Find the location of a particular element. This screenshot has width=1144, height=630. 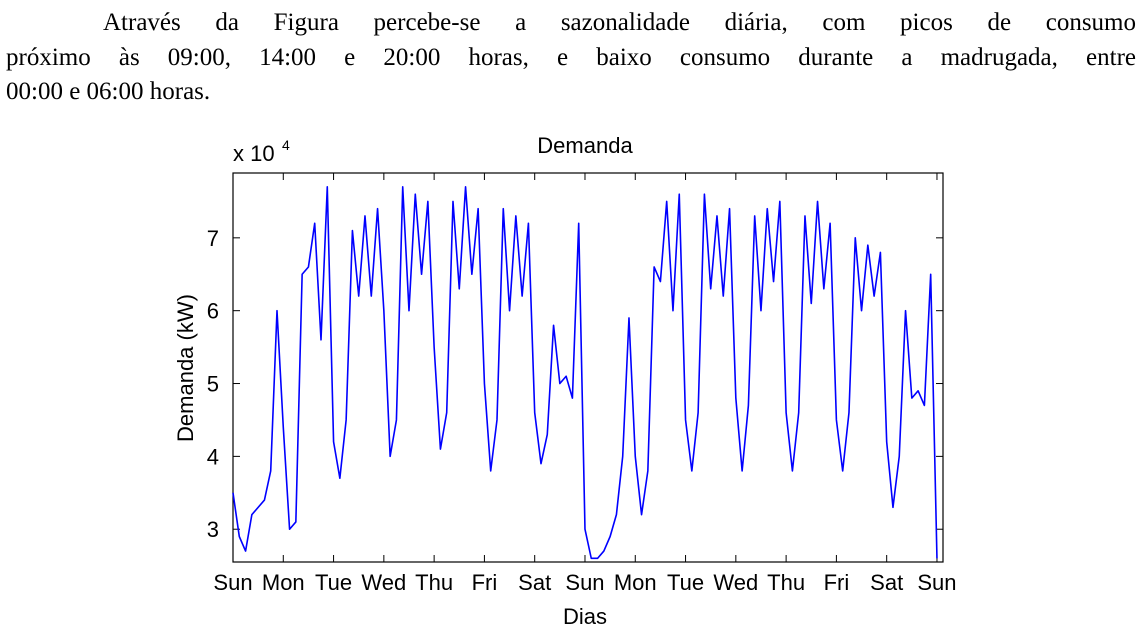

y-tick-label: 5 is located at coordinates (213, 384).